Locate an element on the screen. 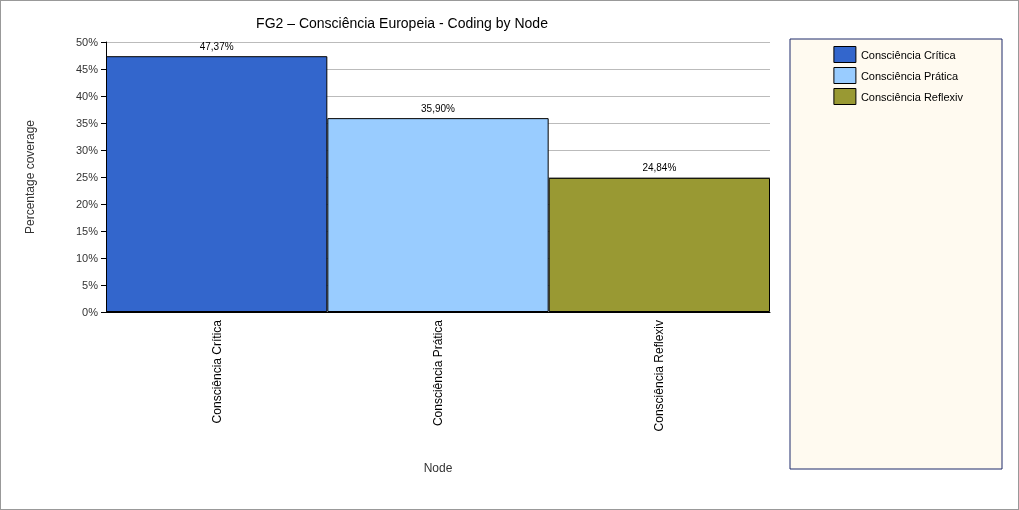  legend-label: Consciência Crítica is located at coordinates (908, 54).